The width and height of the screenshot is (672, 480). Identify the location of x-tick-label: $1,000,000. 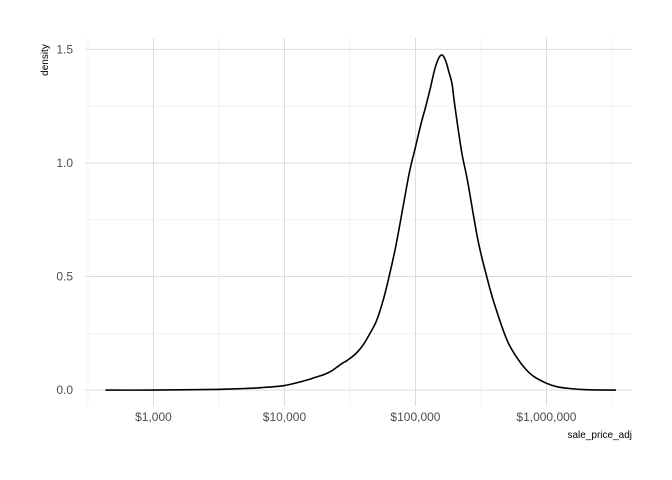
(546, 417).